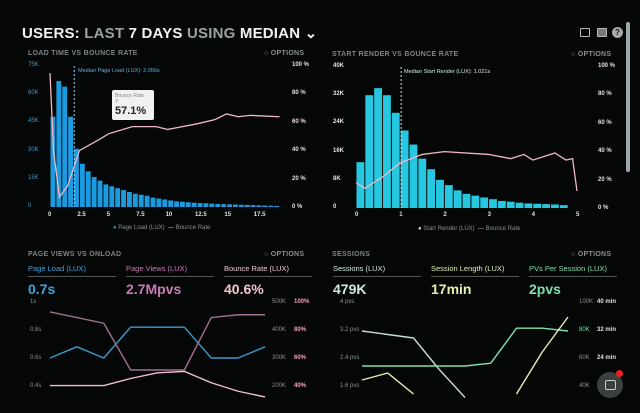 The image size is (640, 413). Describe the element at coordinates (36, 386) in the screenshot. I see `axis-tick-label: 0.4s` at that location.